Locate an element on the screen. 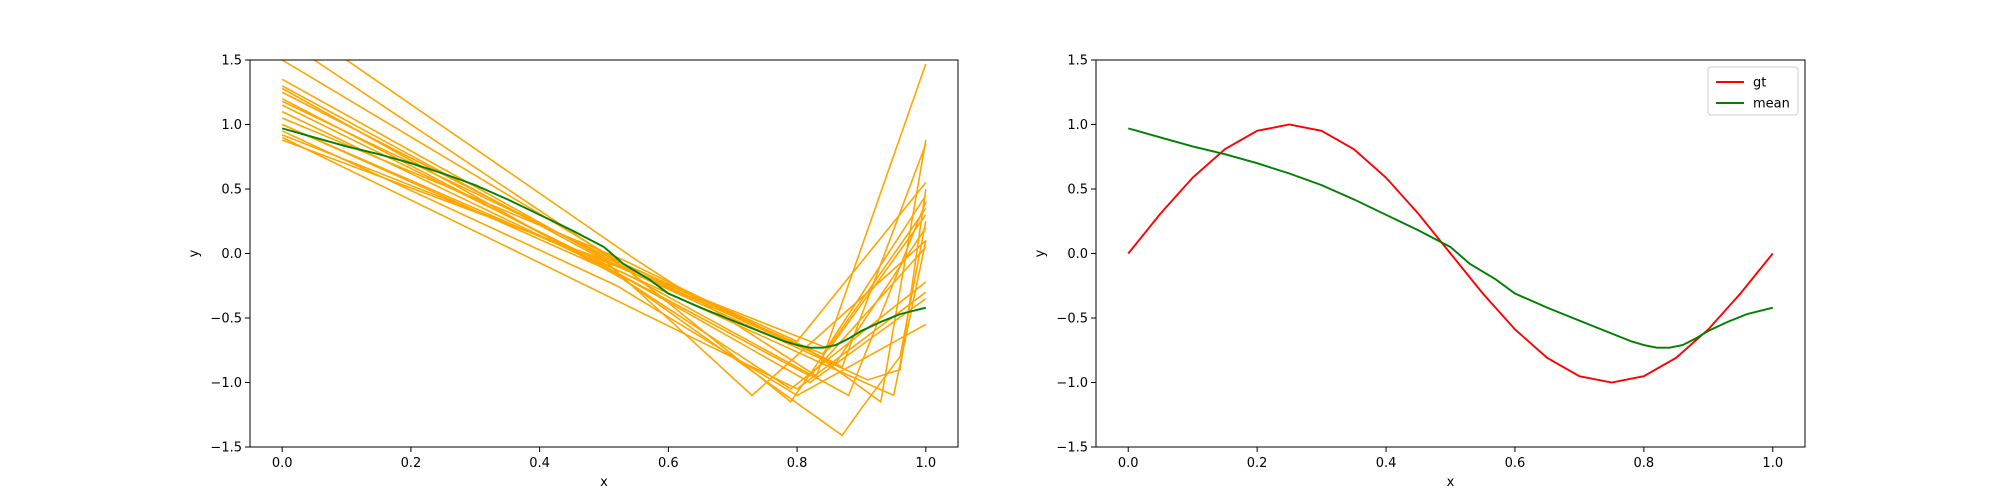 This screenshot has width=2000, height=500. legend: gt mean is located at coordinates (1753, 91).